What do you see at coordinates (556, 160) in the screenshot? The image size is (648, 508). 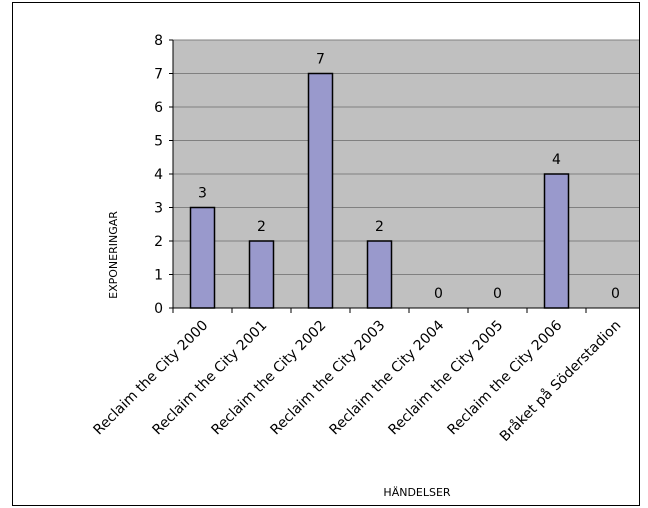 I see `data-label: 4` at bounding box center [556, 160].